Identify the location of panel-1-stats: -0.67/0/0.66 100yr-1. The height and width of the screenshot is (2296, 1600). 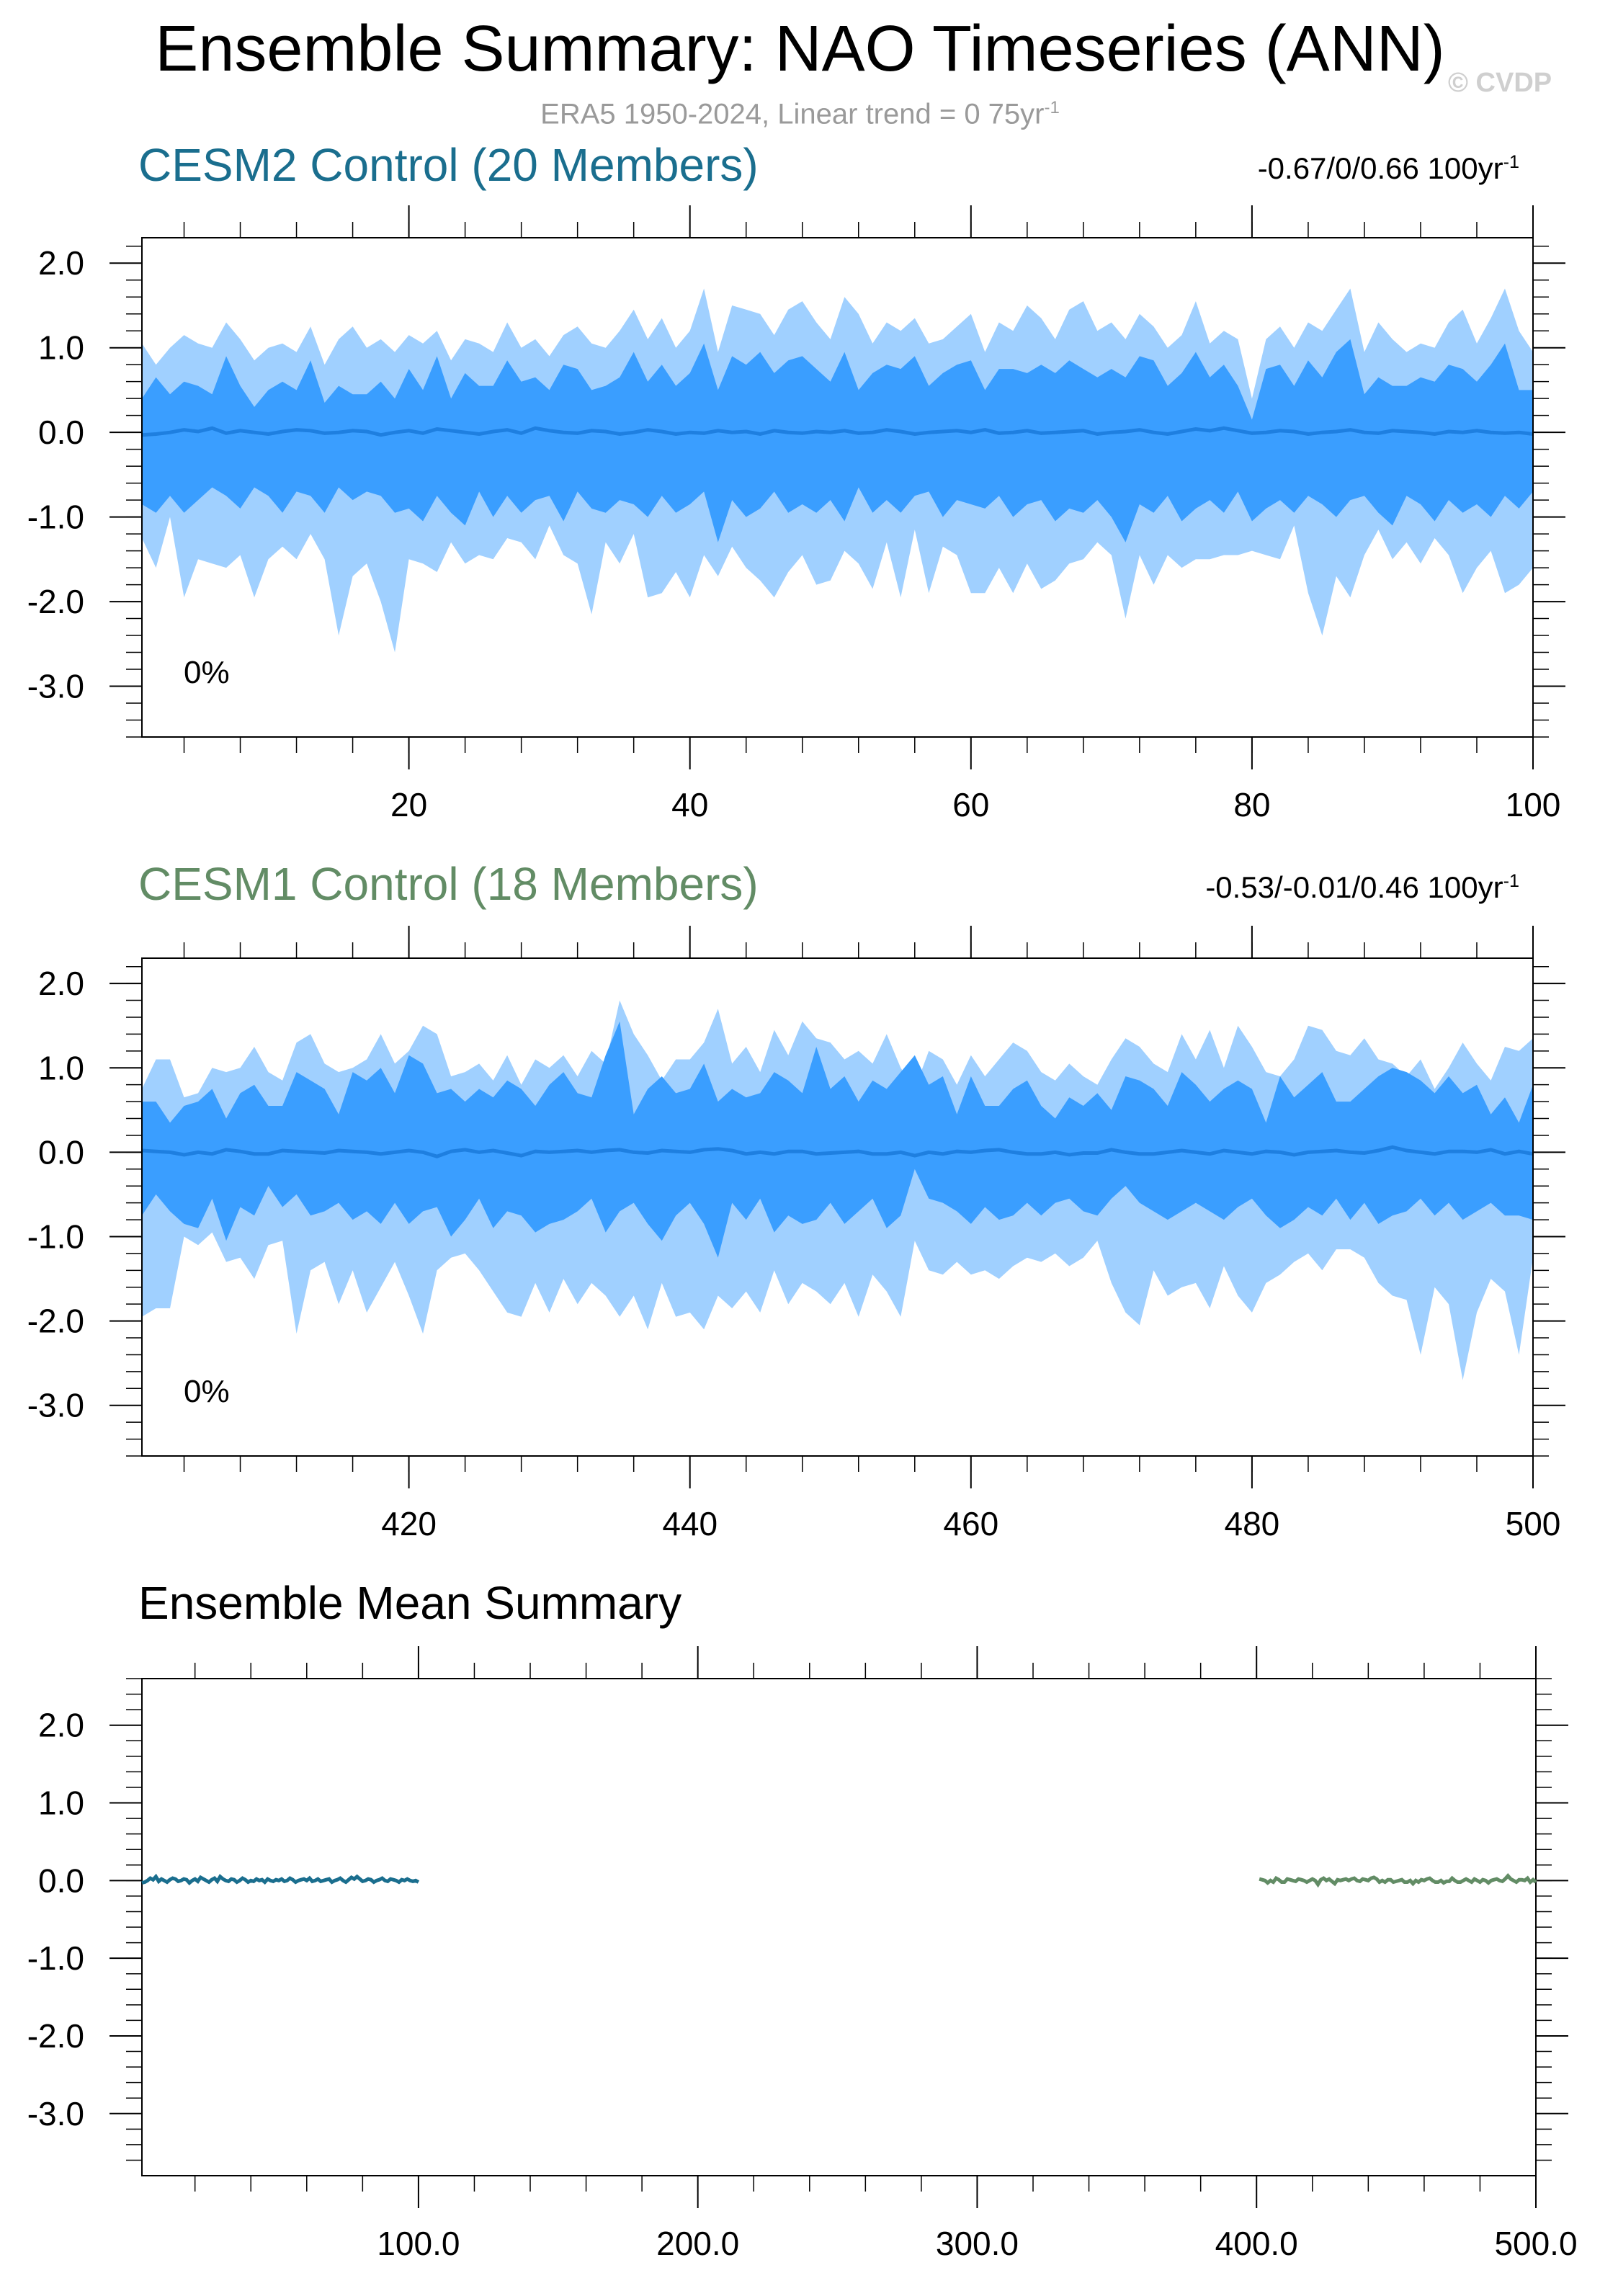
(1389, 168).